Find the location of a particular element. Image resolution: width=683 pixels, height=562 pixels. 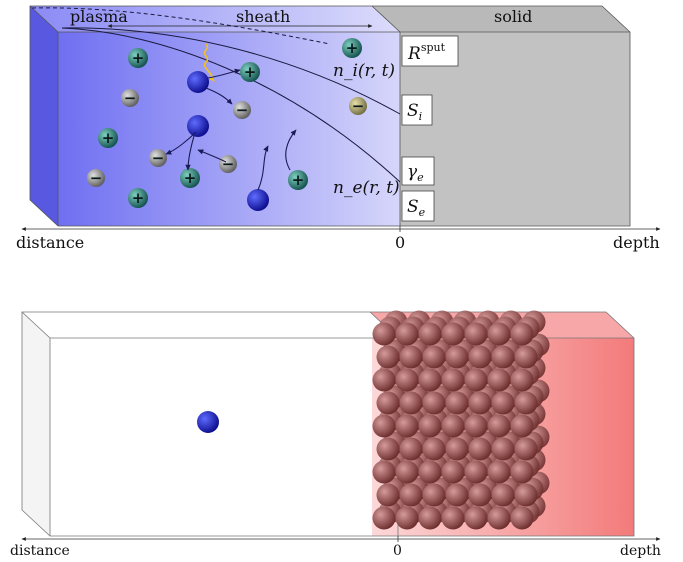

s-i-box: Si is located at coordinates (417, 110).